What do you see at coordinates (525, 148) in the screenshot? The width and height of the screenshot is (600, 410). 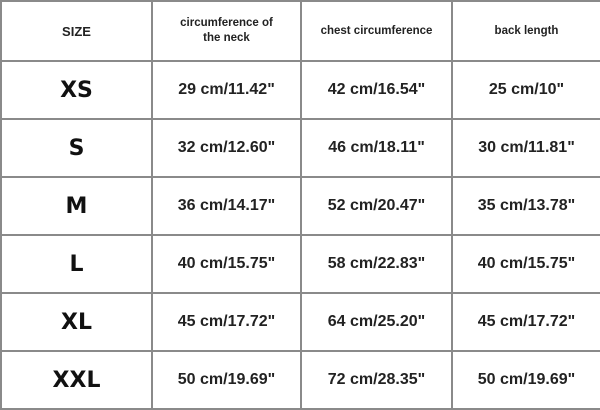 I see `cell-back: 30 cm/11.81"` at bounding box center [525, 148].